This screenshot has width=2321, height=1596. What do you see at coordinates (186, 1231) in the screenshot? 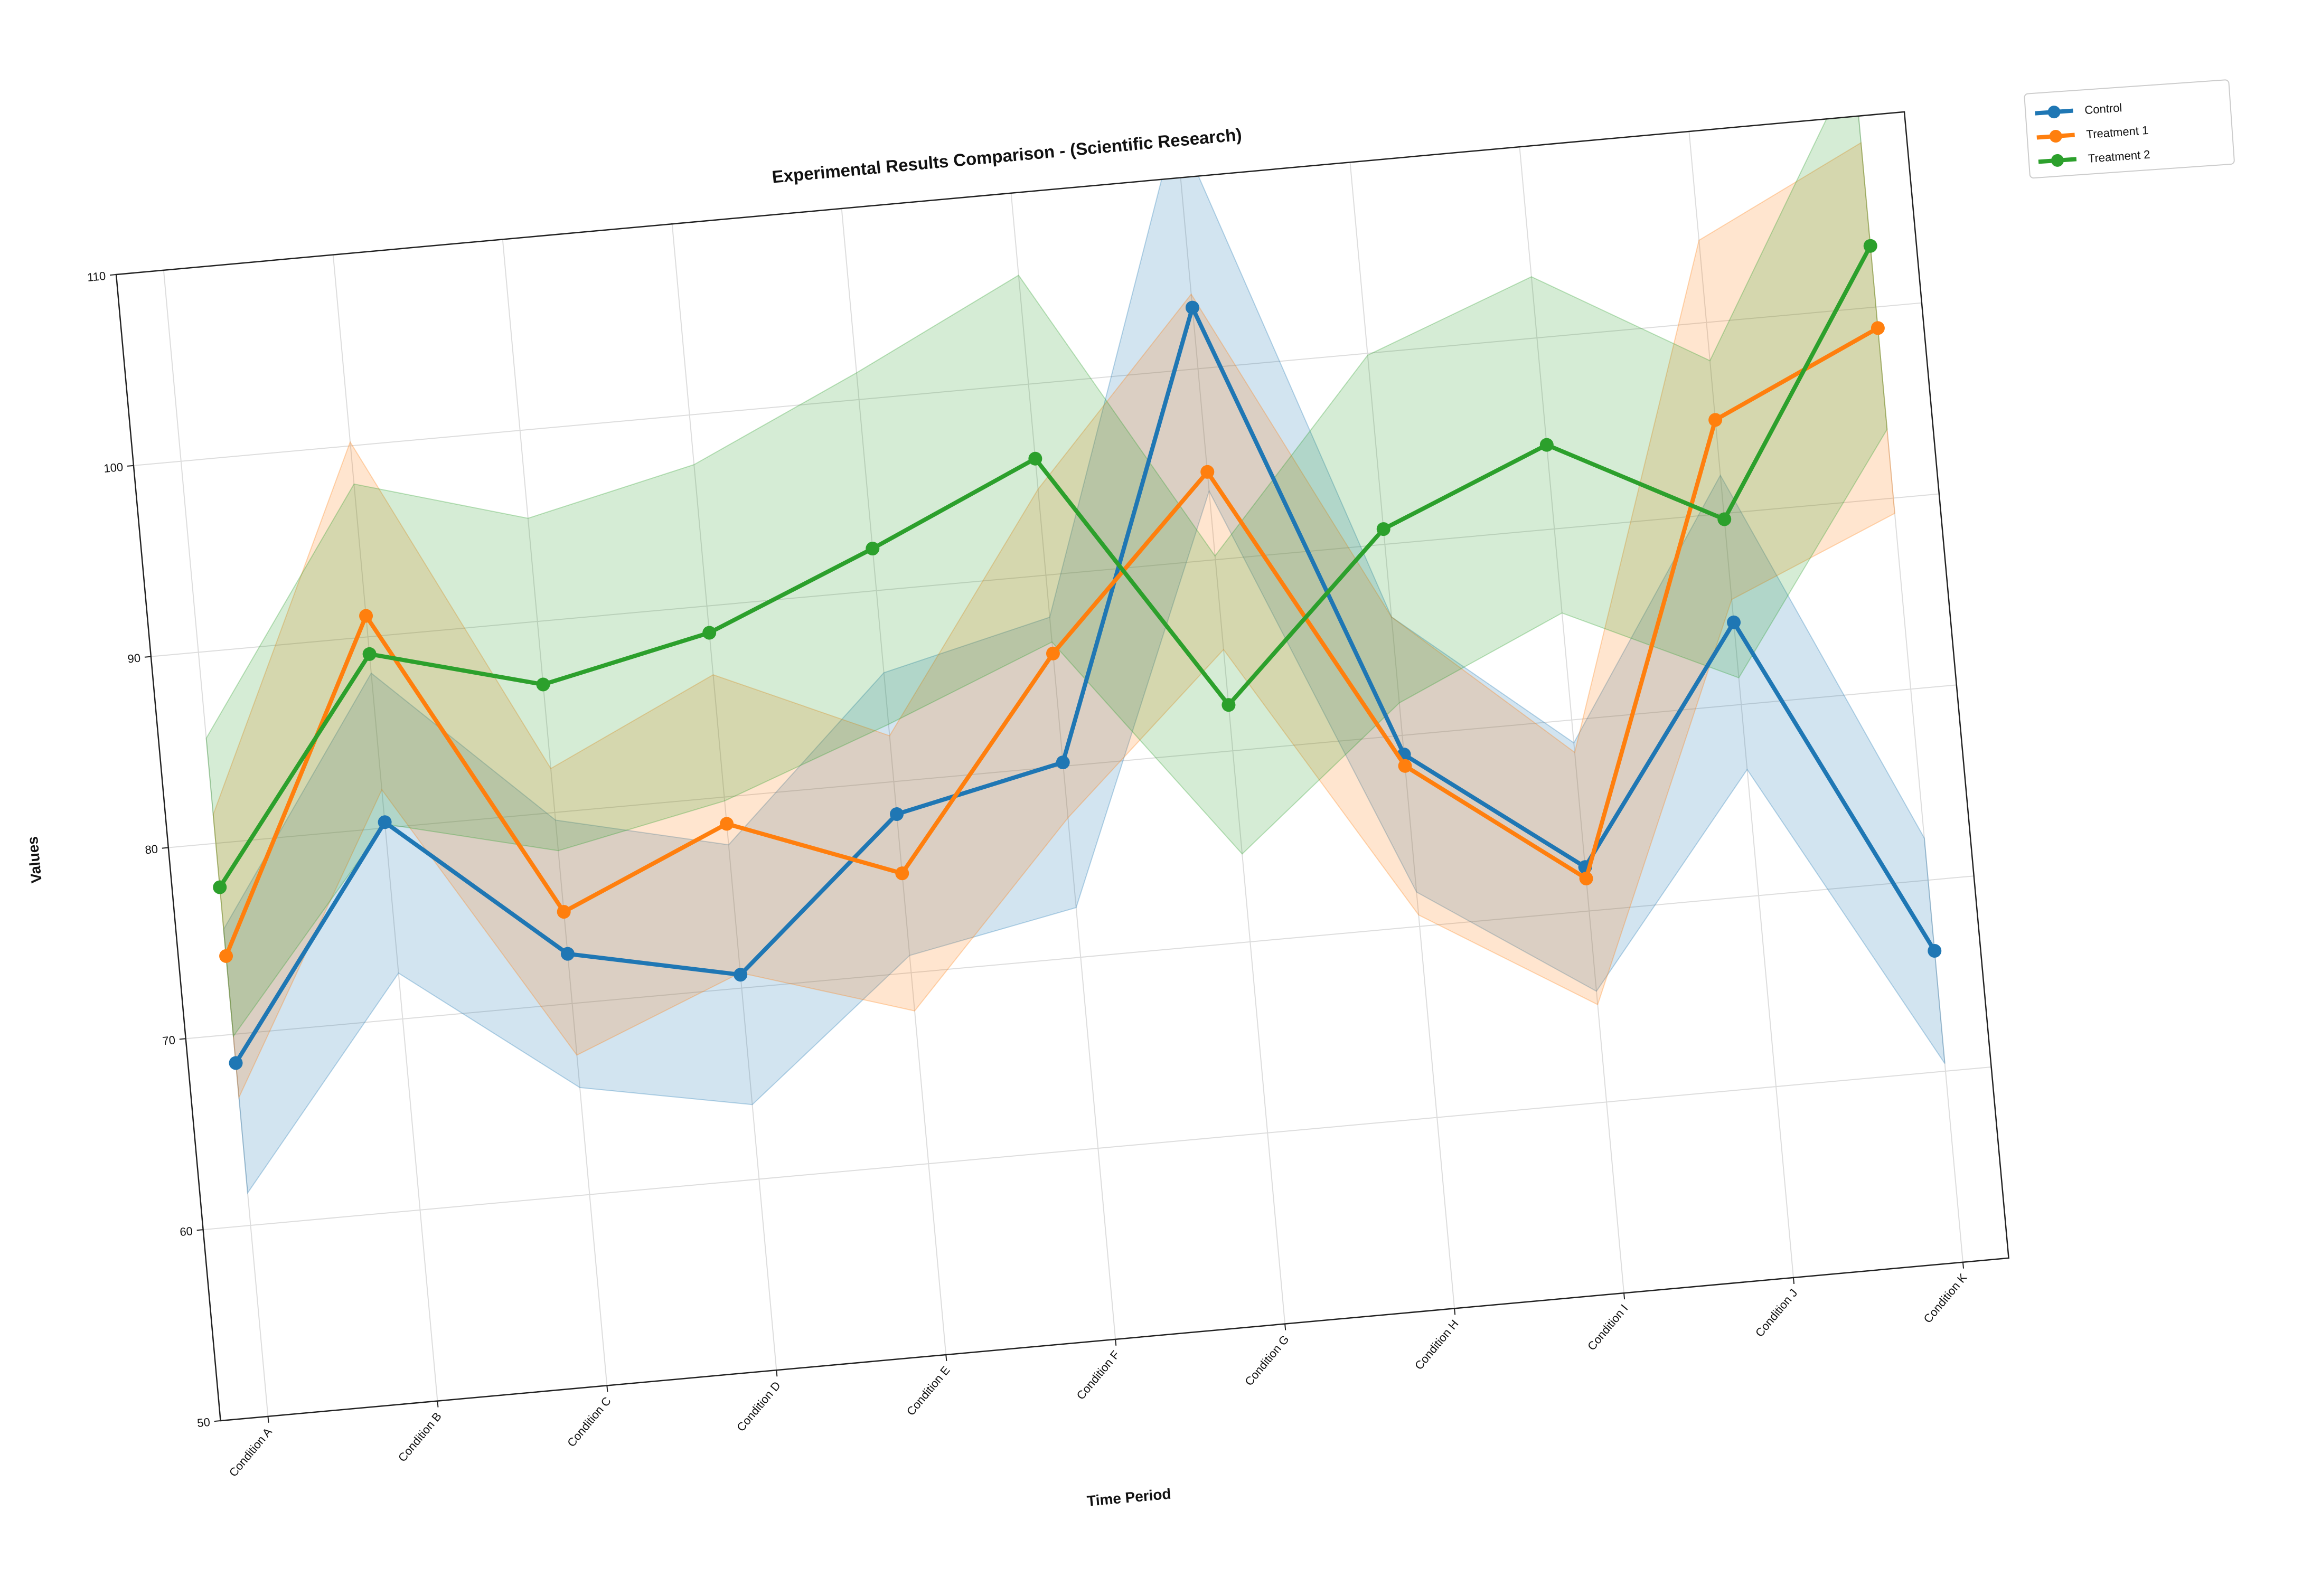
I see `y-tick-label: 60` at bounding box center [186, 1231].